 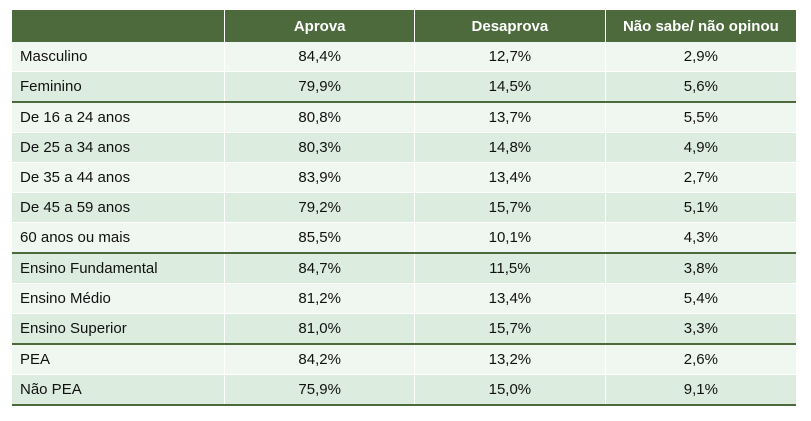 What do you see at coordinates (510, 57) in the screenshot?
I see `cell-desaprova: 12,7%` at bounding box center [510, 57].